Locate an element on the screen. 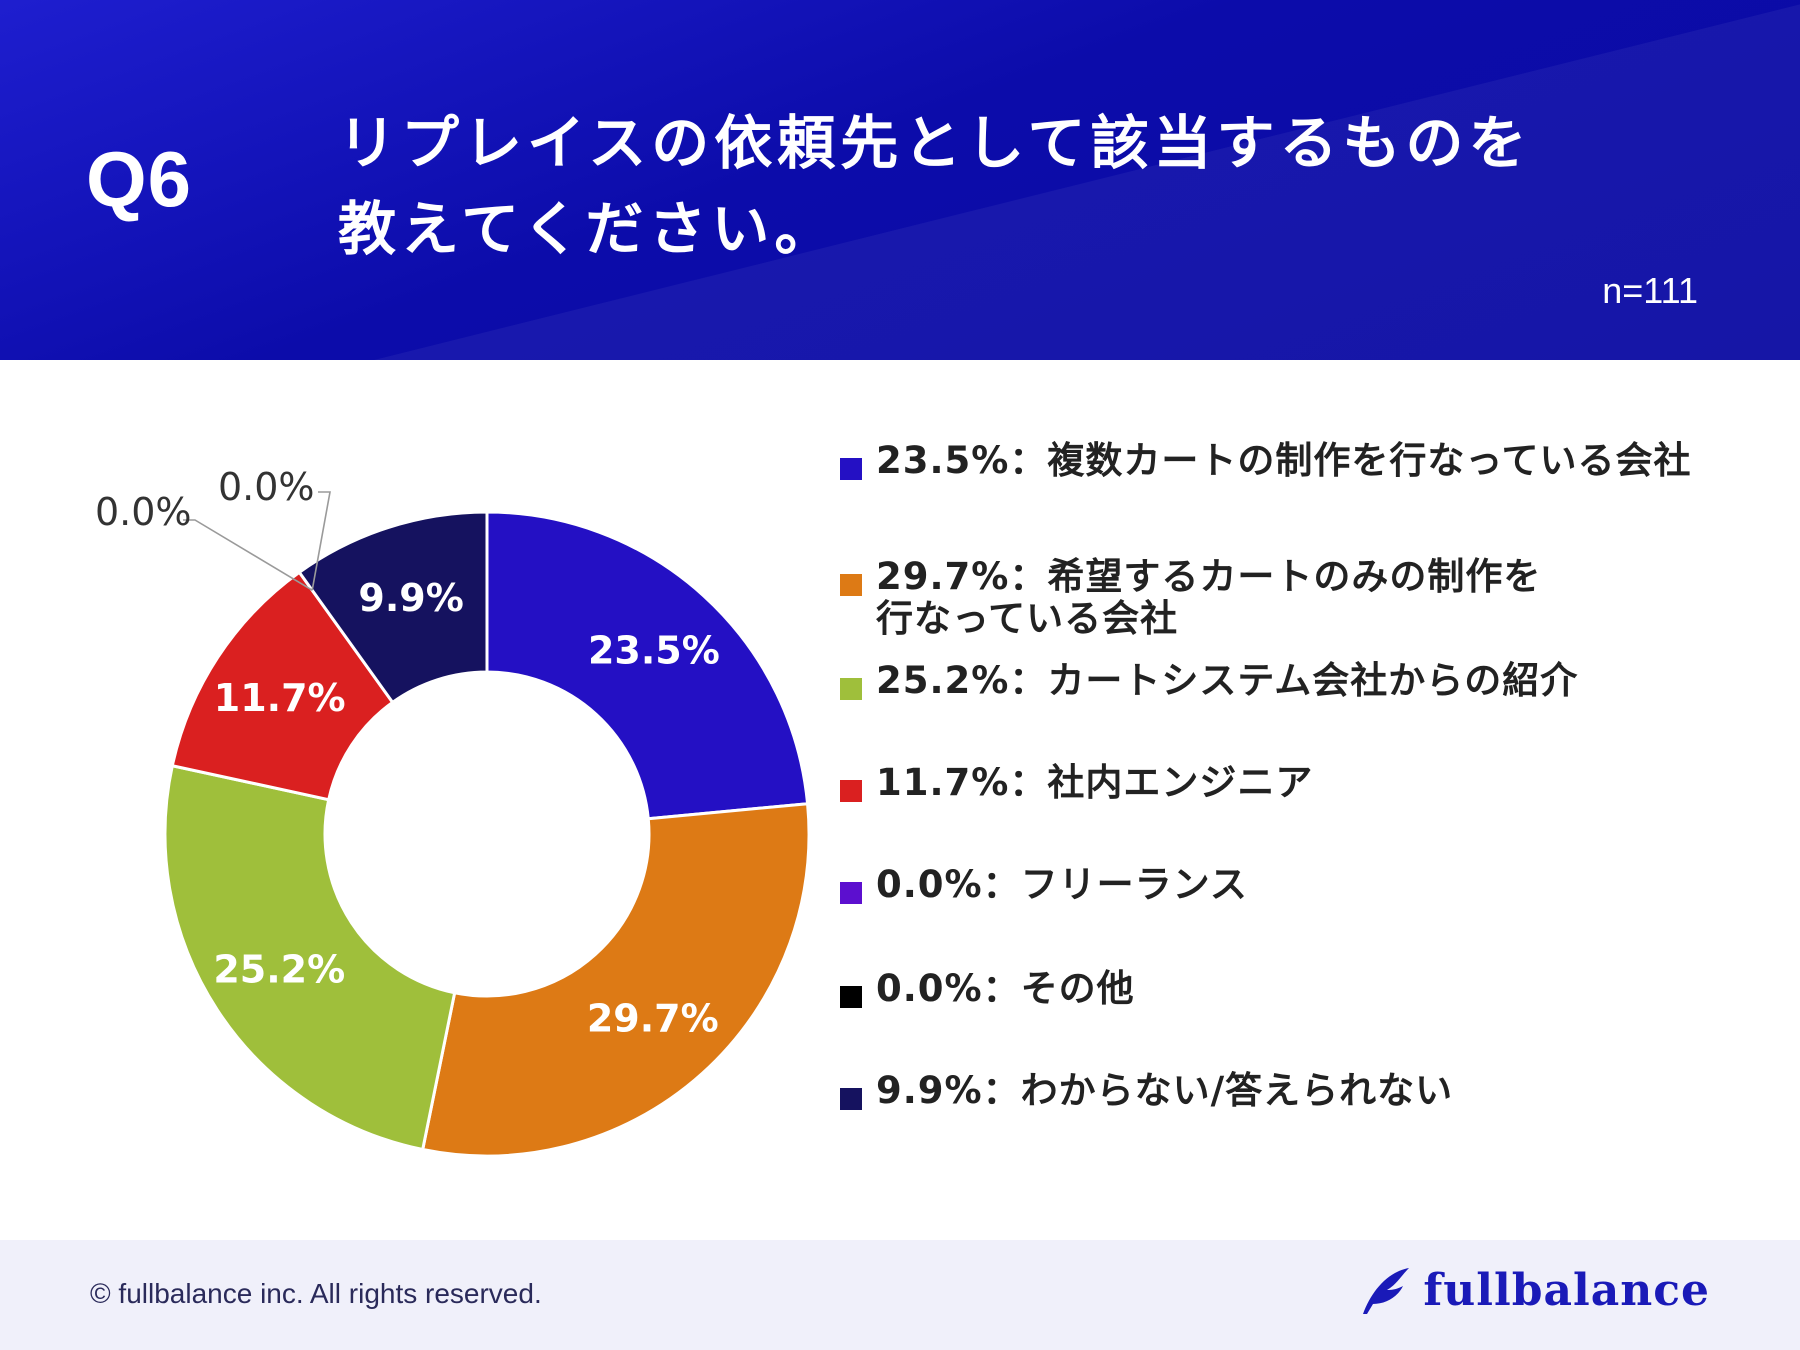 Image resolution: width=1800 pixels, height=1350 pixels. feather-icon is located at coordinates (1386, 1291).